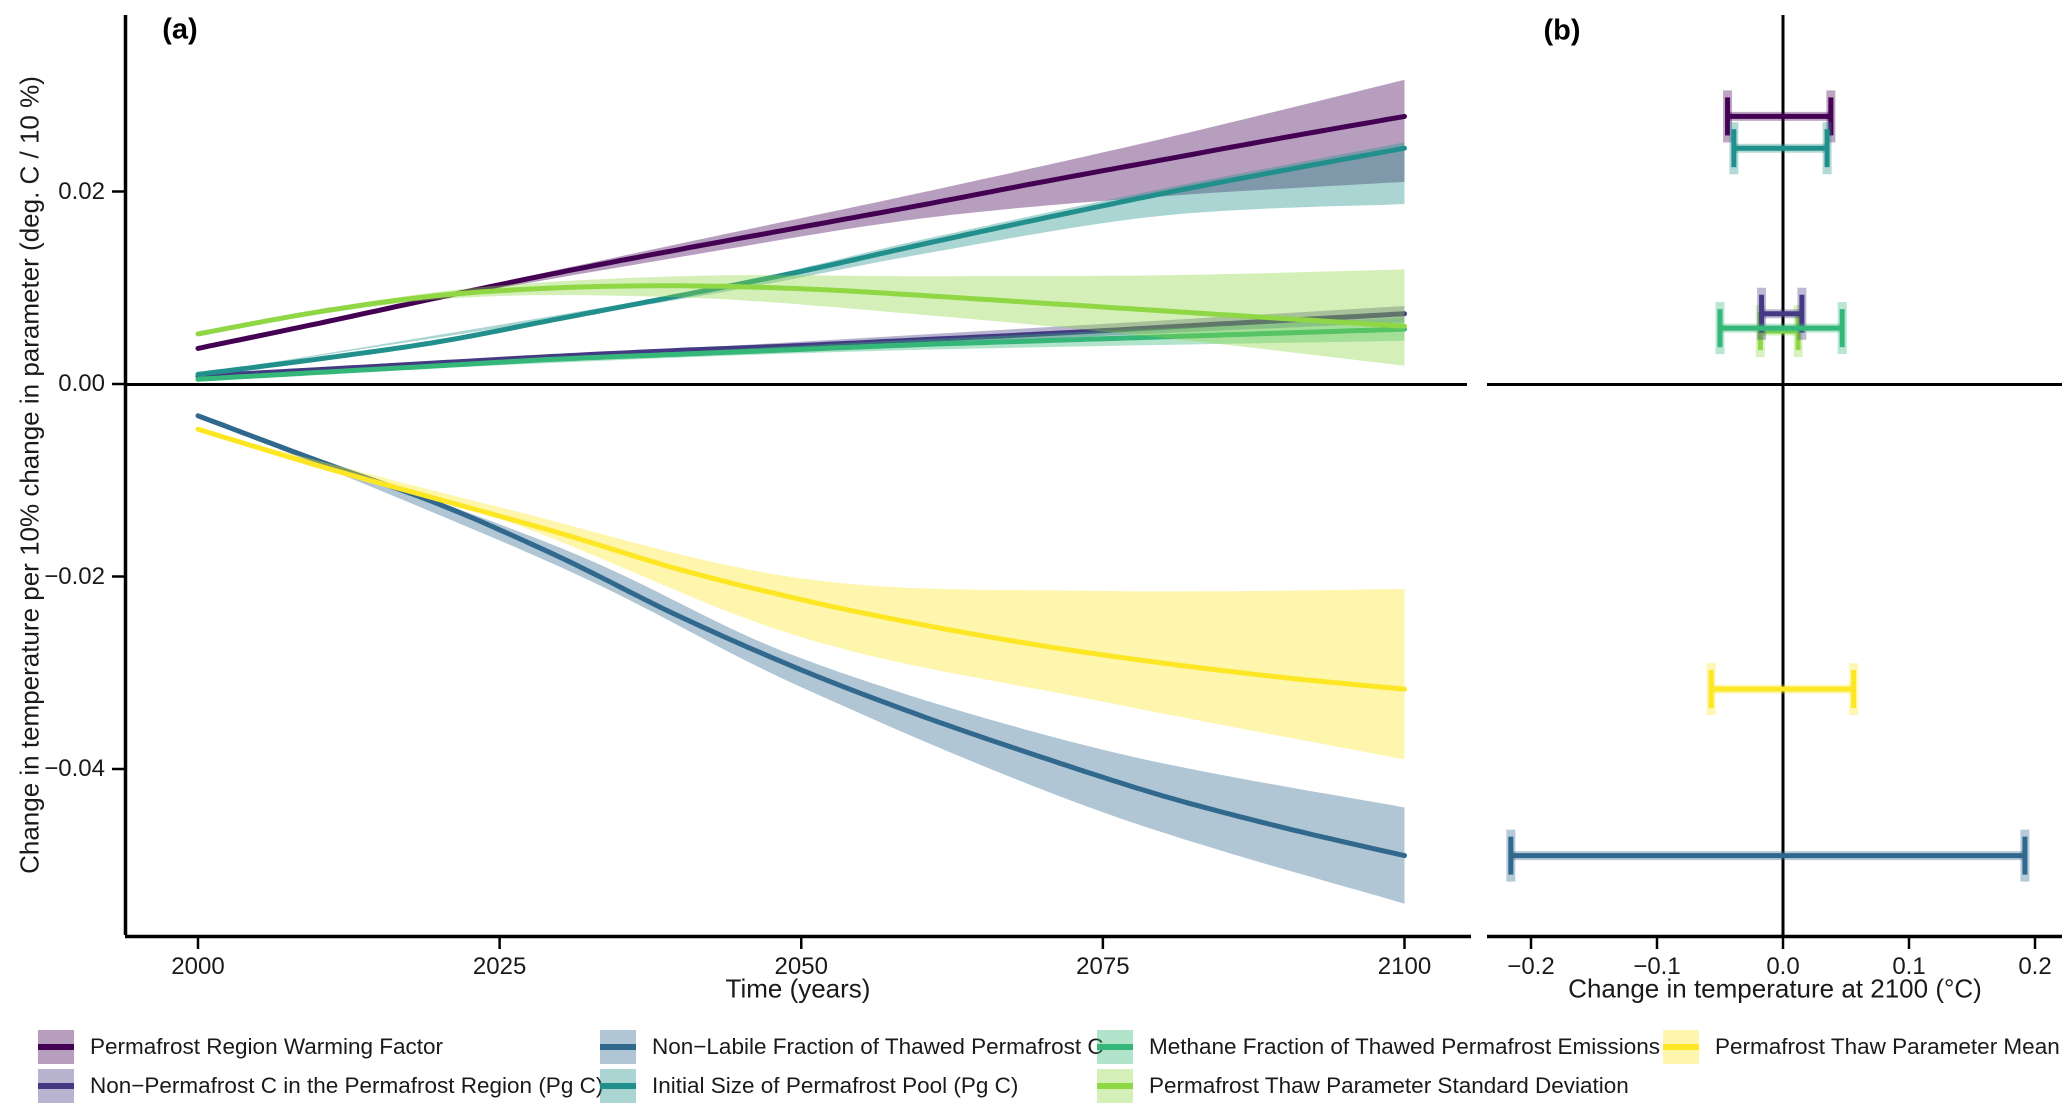 This screenshot has height=1120, width=2067. I want to click on tick-label: 0.1, so click(1909, 966).